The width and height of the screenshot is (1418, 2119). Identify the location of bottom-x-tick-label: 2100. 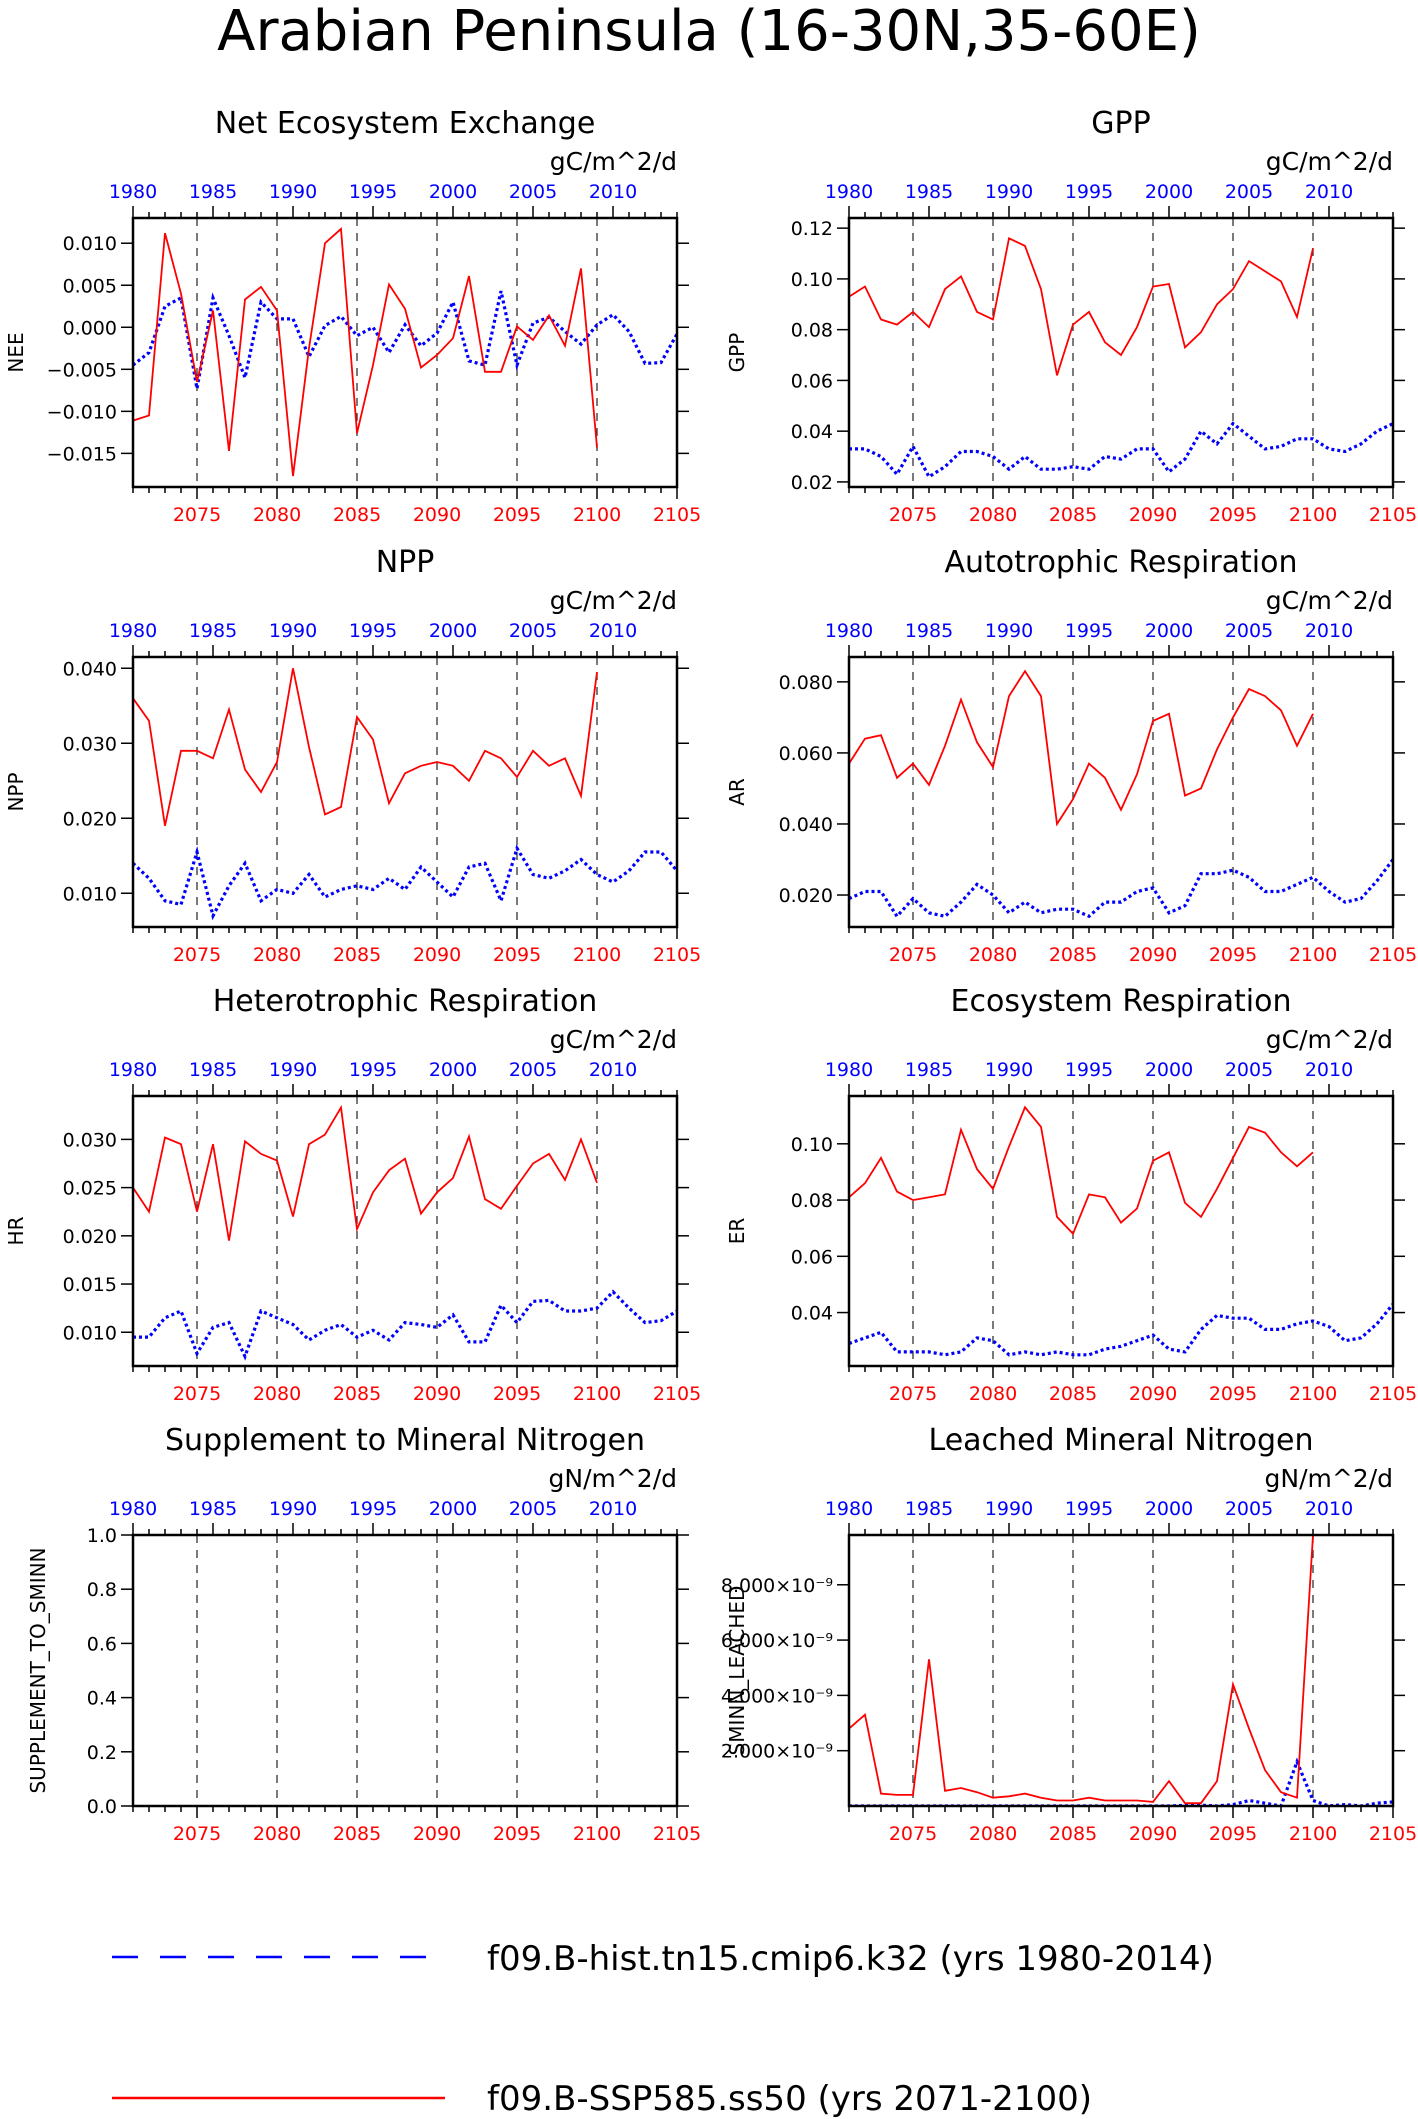
(1313, 955).